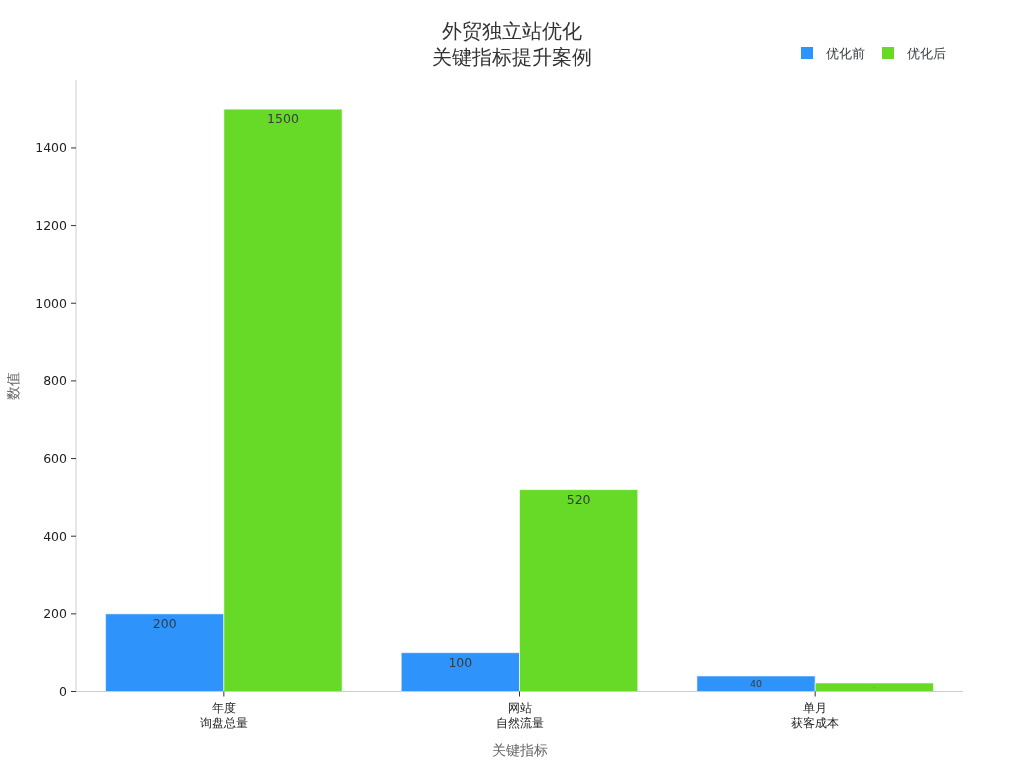 This screenshot has height=768, width=1024. What do you see at coordinates (756, 684) in the screenshot?
I see `data-label: 40` at bounding box center [756, 684].